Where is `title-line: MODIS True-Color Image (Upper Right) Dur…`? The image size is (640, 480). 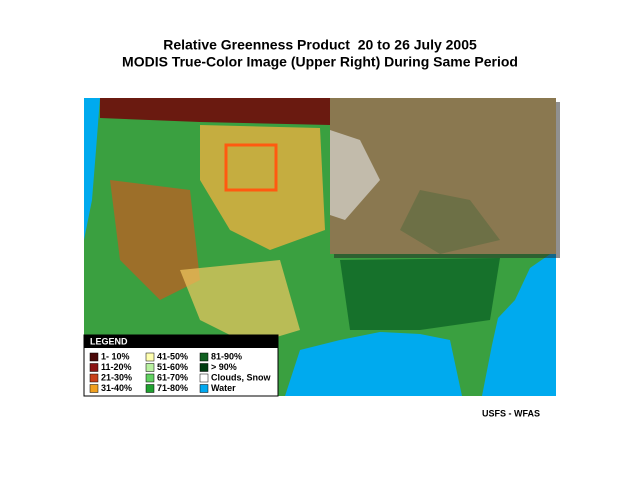
title-line: MODIS True-Color Image (Upper Right) Dur… is located at coordinates (320, 62).